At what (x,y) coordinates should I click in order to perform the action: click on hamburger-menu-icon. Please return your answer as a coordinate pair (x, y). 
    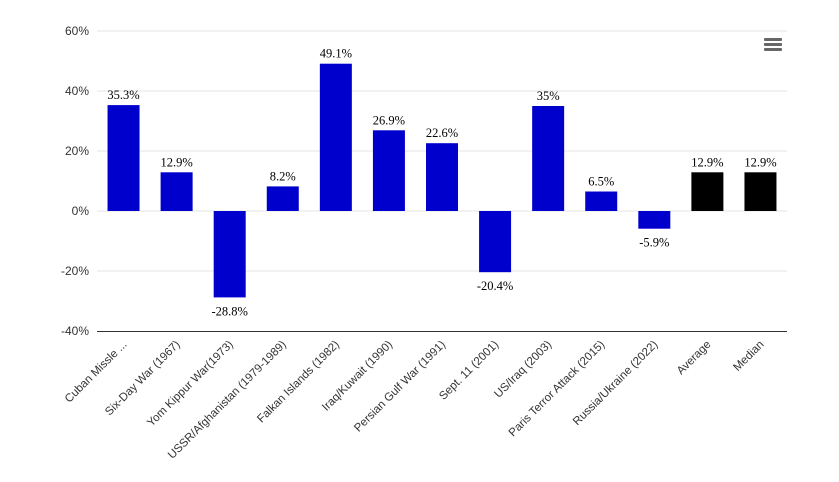
    Looking at the image, I should click on (773, 46).